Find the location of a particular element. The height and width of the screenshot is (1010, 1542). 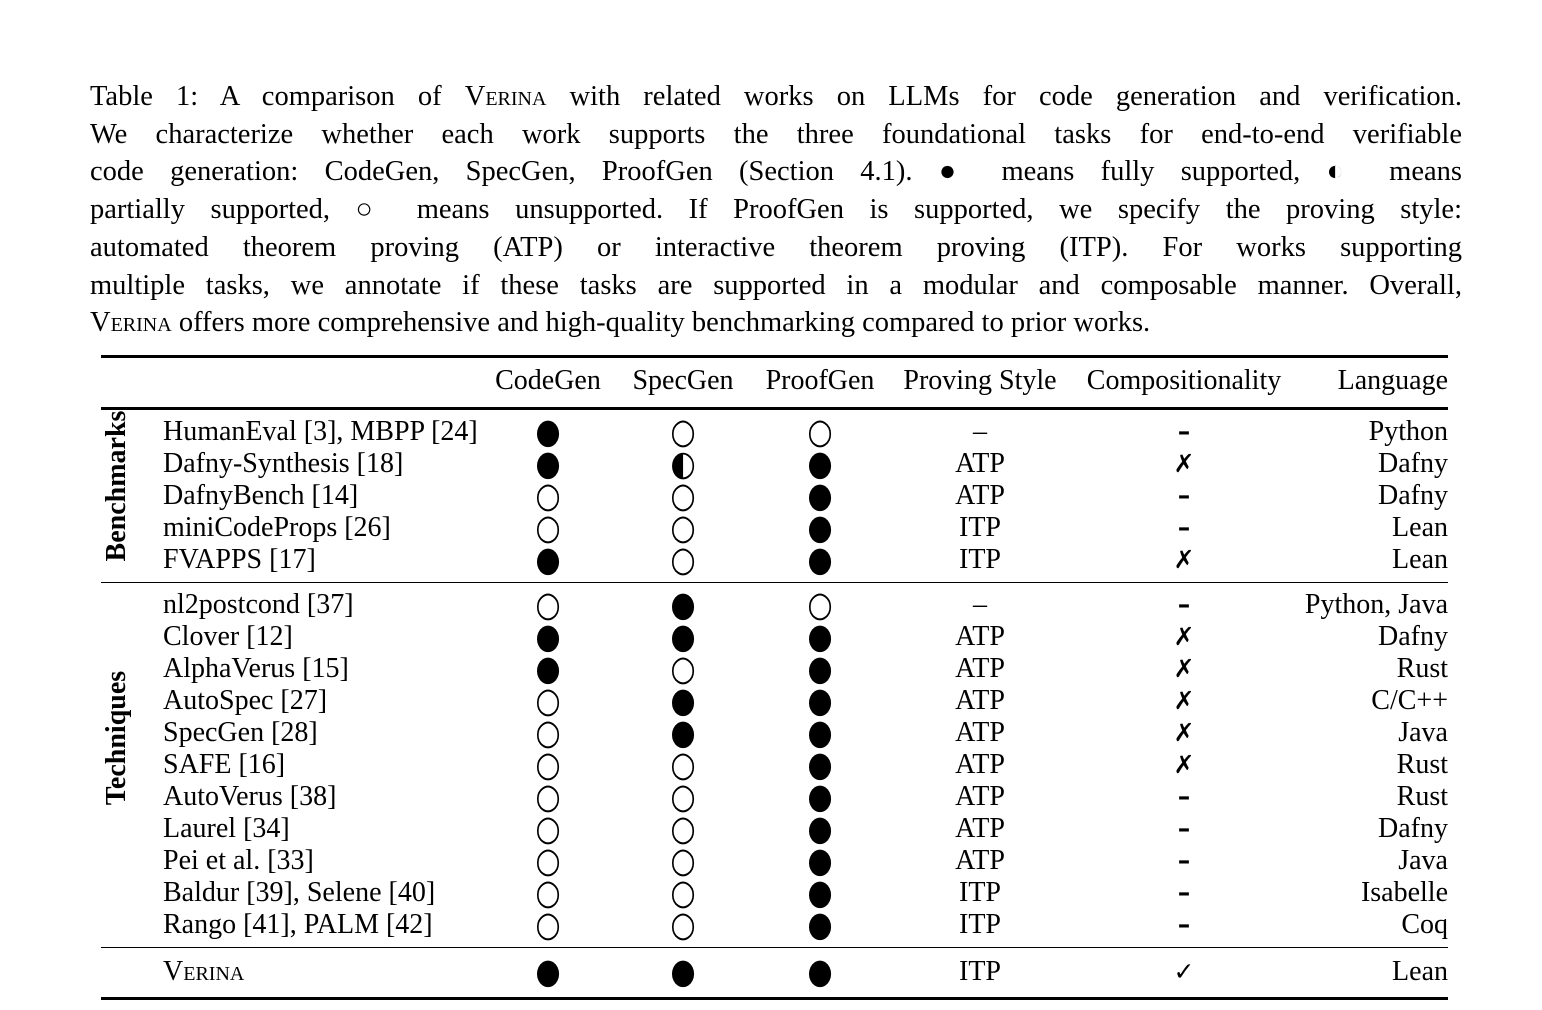

table-row: SAFE [16] ○ ○ ● ATP ✗ Rust is located at coordinates (774, 764).